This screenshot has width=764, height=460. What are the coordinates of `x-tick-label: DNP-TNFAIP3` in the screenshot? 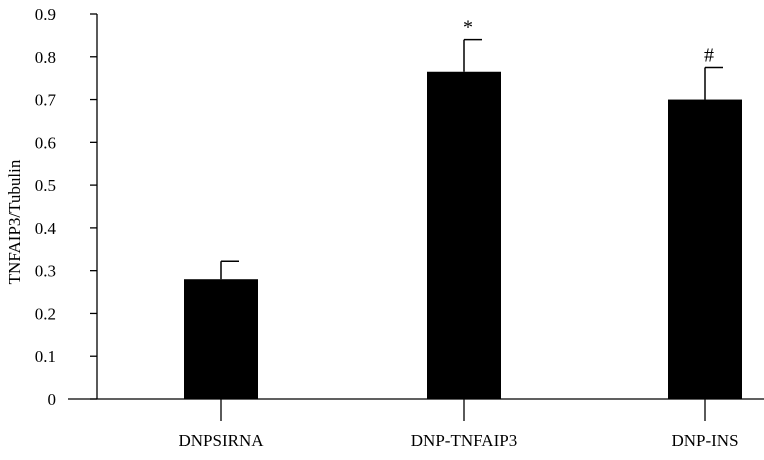 It's located at (464, 440).